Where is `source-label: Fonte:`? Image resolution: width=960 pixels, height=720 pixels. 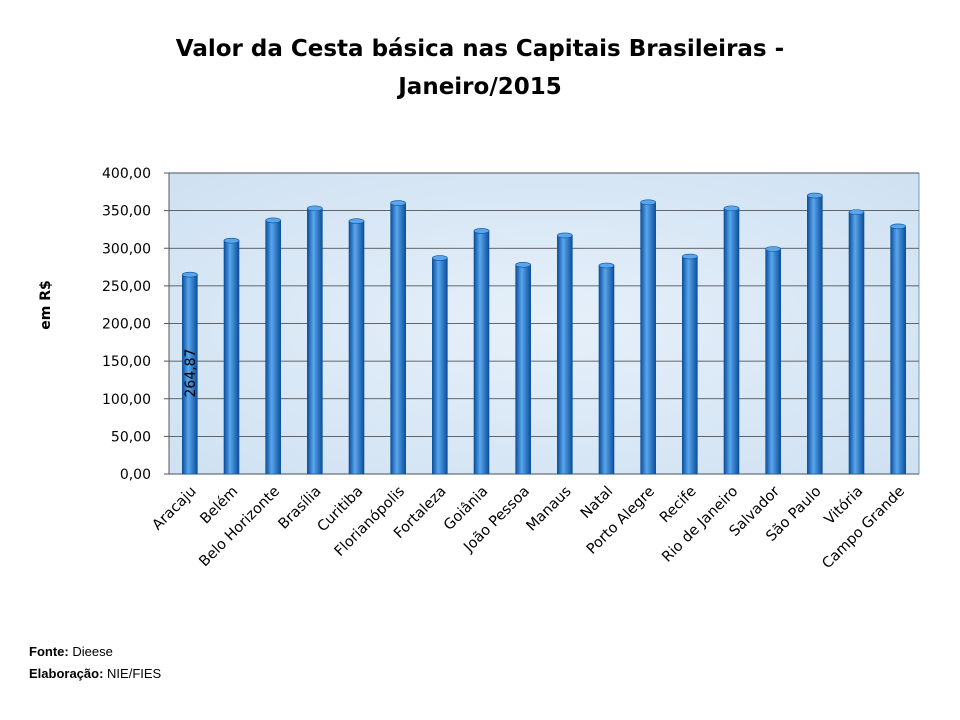
source-label: Fonte: is located at coordinates (49, 651).